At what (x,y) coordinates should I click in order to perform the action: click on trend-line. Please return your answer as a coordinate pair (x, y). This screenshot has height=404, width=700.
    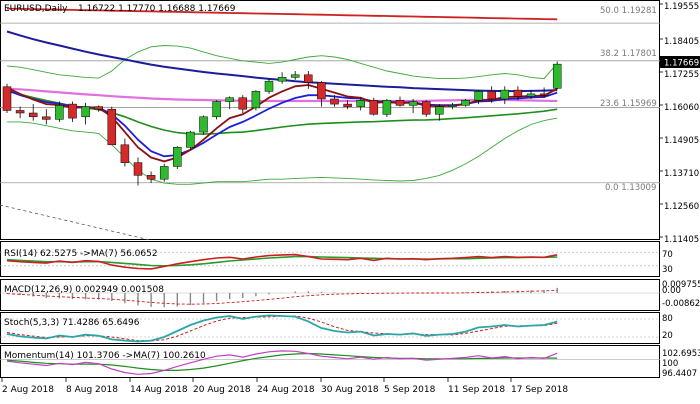
    Looking at the image, I should click on (75, 222).